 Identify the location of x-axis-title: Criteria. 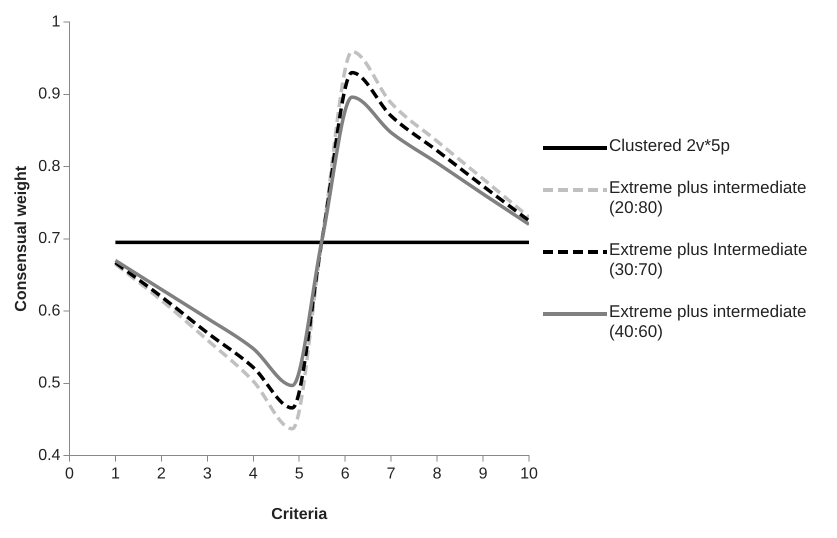
(299, 514).